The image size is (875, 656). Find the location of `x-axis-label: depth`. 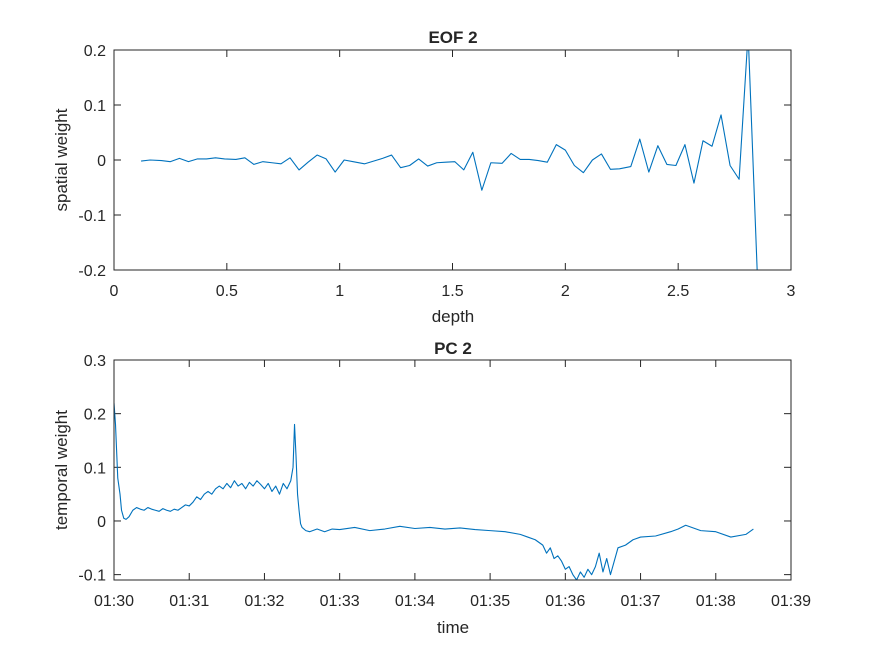

x-axis-label: depth is located at coordinates (453, 316).